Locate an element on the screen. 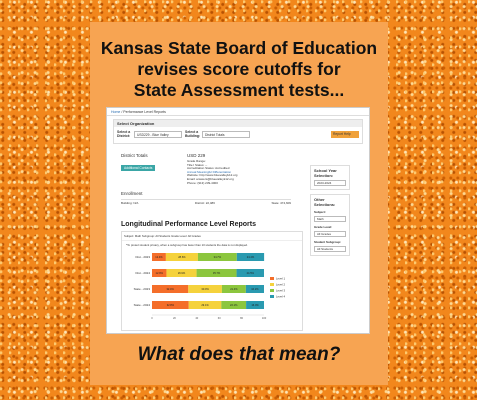 This screenshot has height=400, width=477. tick-label: 20 is located at coordinates (174, 318).